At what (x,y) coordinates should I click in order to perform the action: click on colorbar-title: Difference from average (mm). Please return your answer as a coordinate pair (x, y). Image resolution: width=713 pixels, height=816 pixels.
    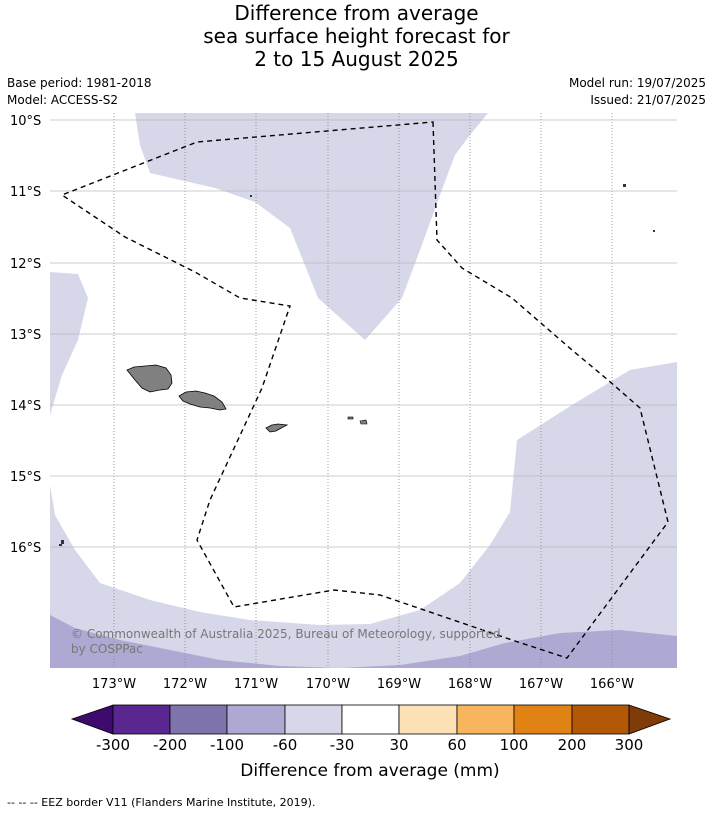
    Looking at the image, I should click on (370, 771).